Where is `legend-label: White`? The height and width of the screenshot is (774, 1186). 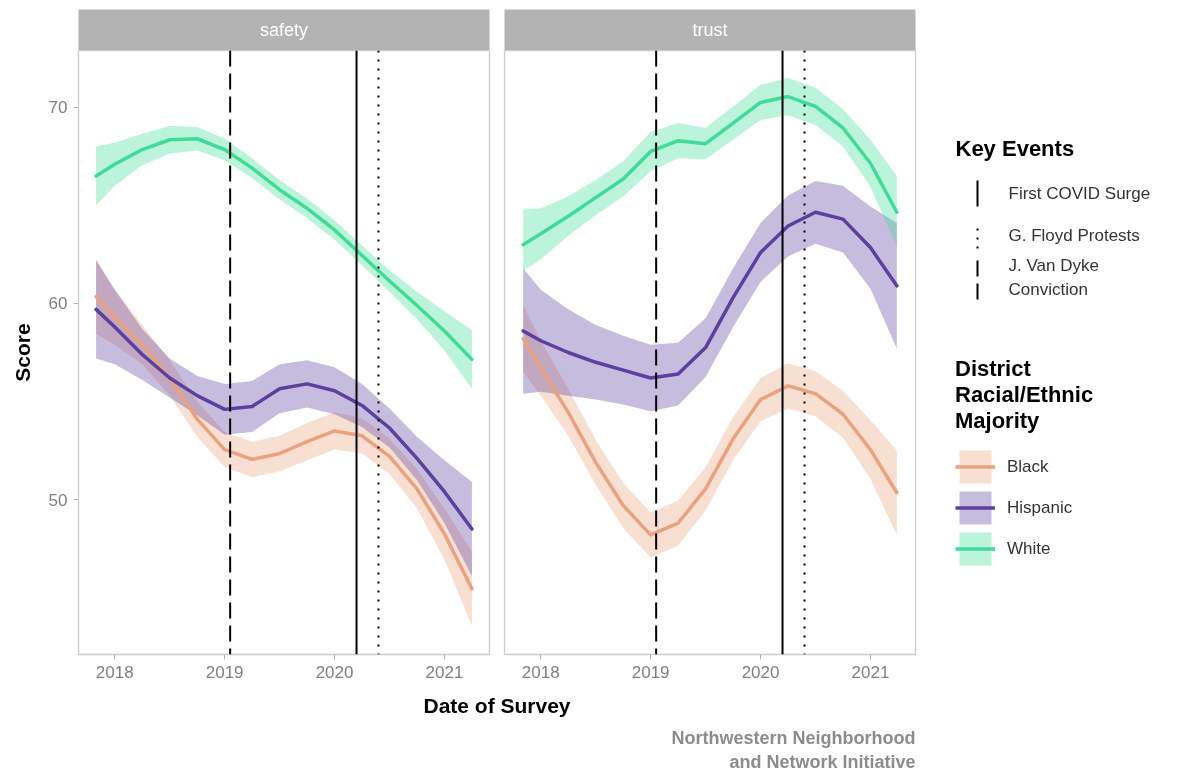 legend-label: White is located at coordinates (1029, 548).